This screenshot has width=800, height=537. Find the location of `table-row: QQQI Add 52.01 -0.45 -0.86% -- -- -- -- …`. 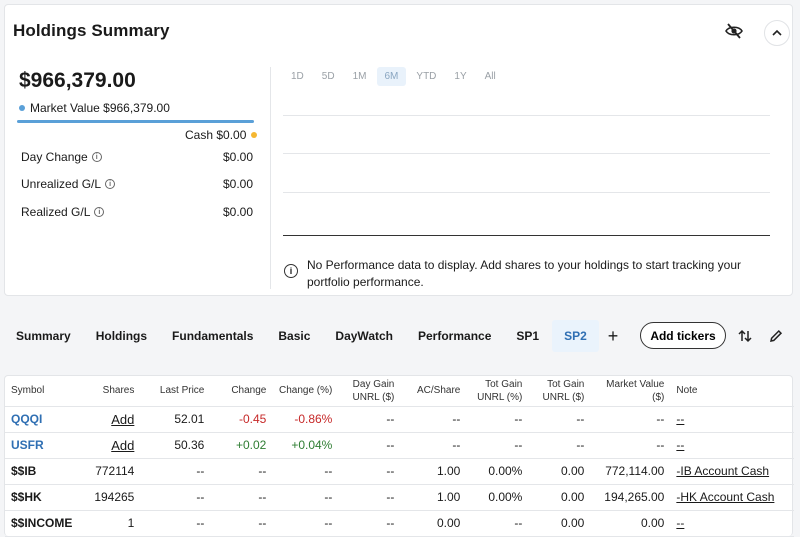

table-row: QQQI Add 52.01 -0.45 -0.86% -- -- -- -- … is located at coordinates (399, 419).